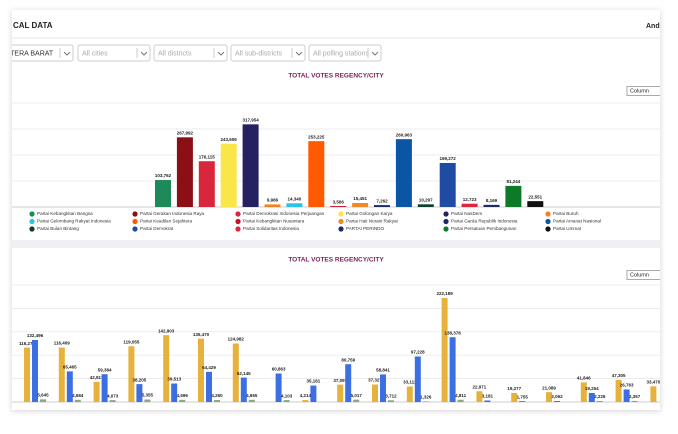 Image resolution: width=678 pixels, height=434 pixels. What do you see at coordinates (549, 387) in the screenshot?
I see `value-label: 21,089` at bounding box center [549, 387].